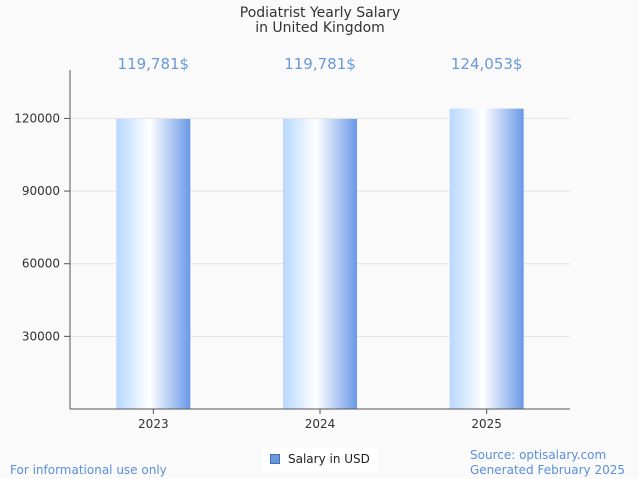 Image resolution: width=639 pixels, height=479 pixels. Describe the element at coordinates (154, 64) in the screenshot. I see `data-label-2023: 119,781$` at that location.